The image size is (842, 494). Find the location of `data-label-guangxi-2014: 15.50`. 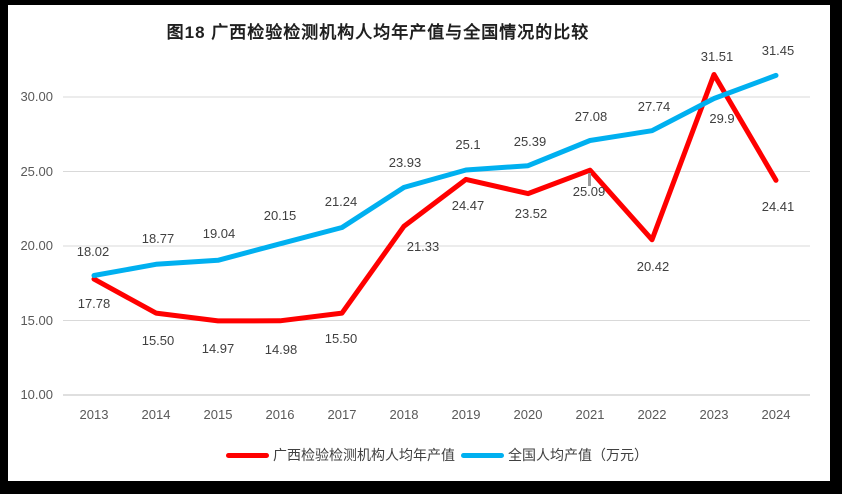

data-label-guangxi-2014: 15.50 is located at coordinates (158, 341).